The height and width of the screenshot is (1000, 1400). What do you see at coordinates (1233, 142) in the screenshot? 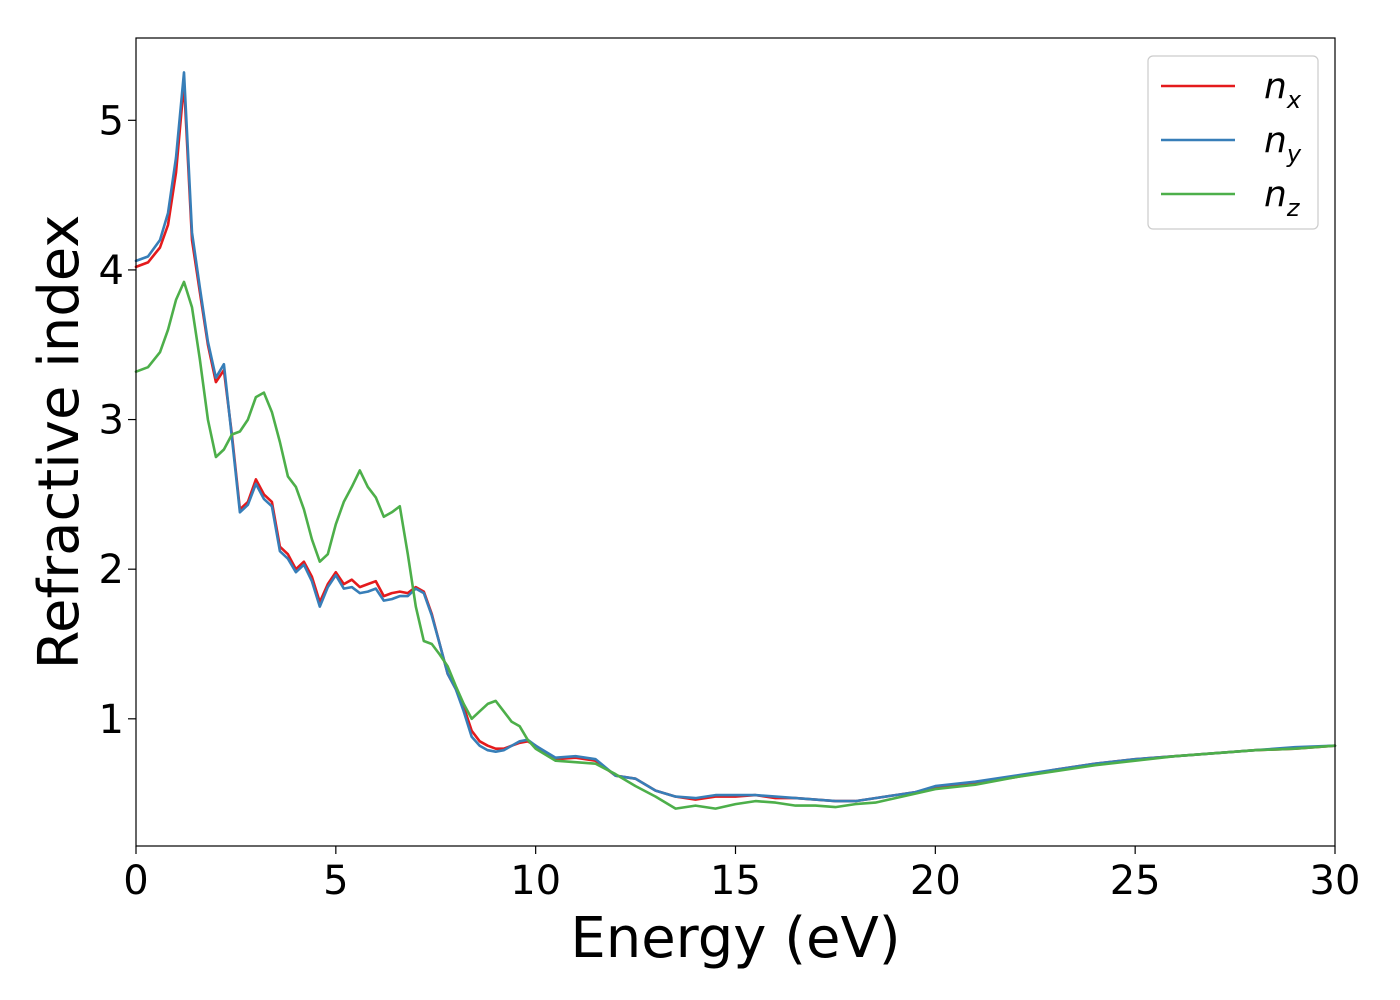
I see `legend-box` at bounding box center [1233, 142].